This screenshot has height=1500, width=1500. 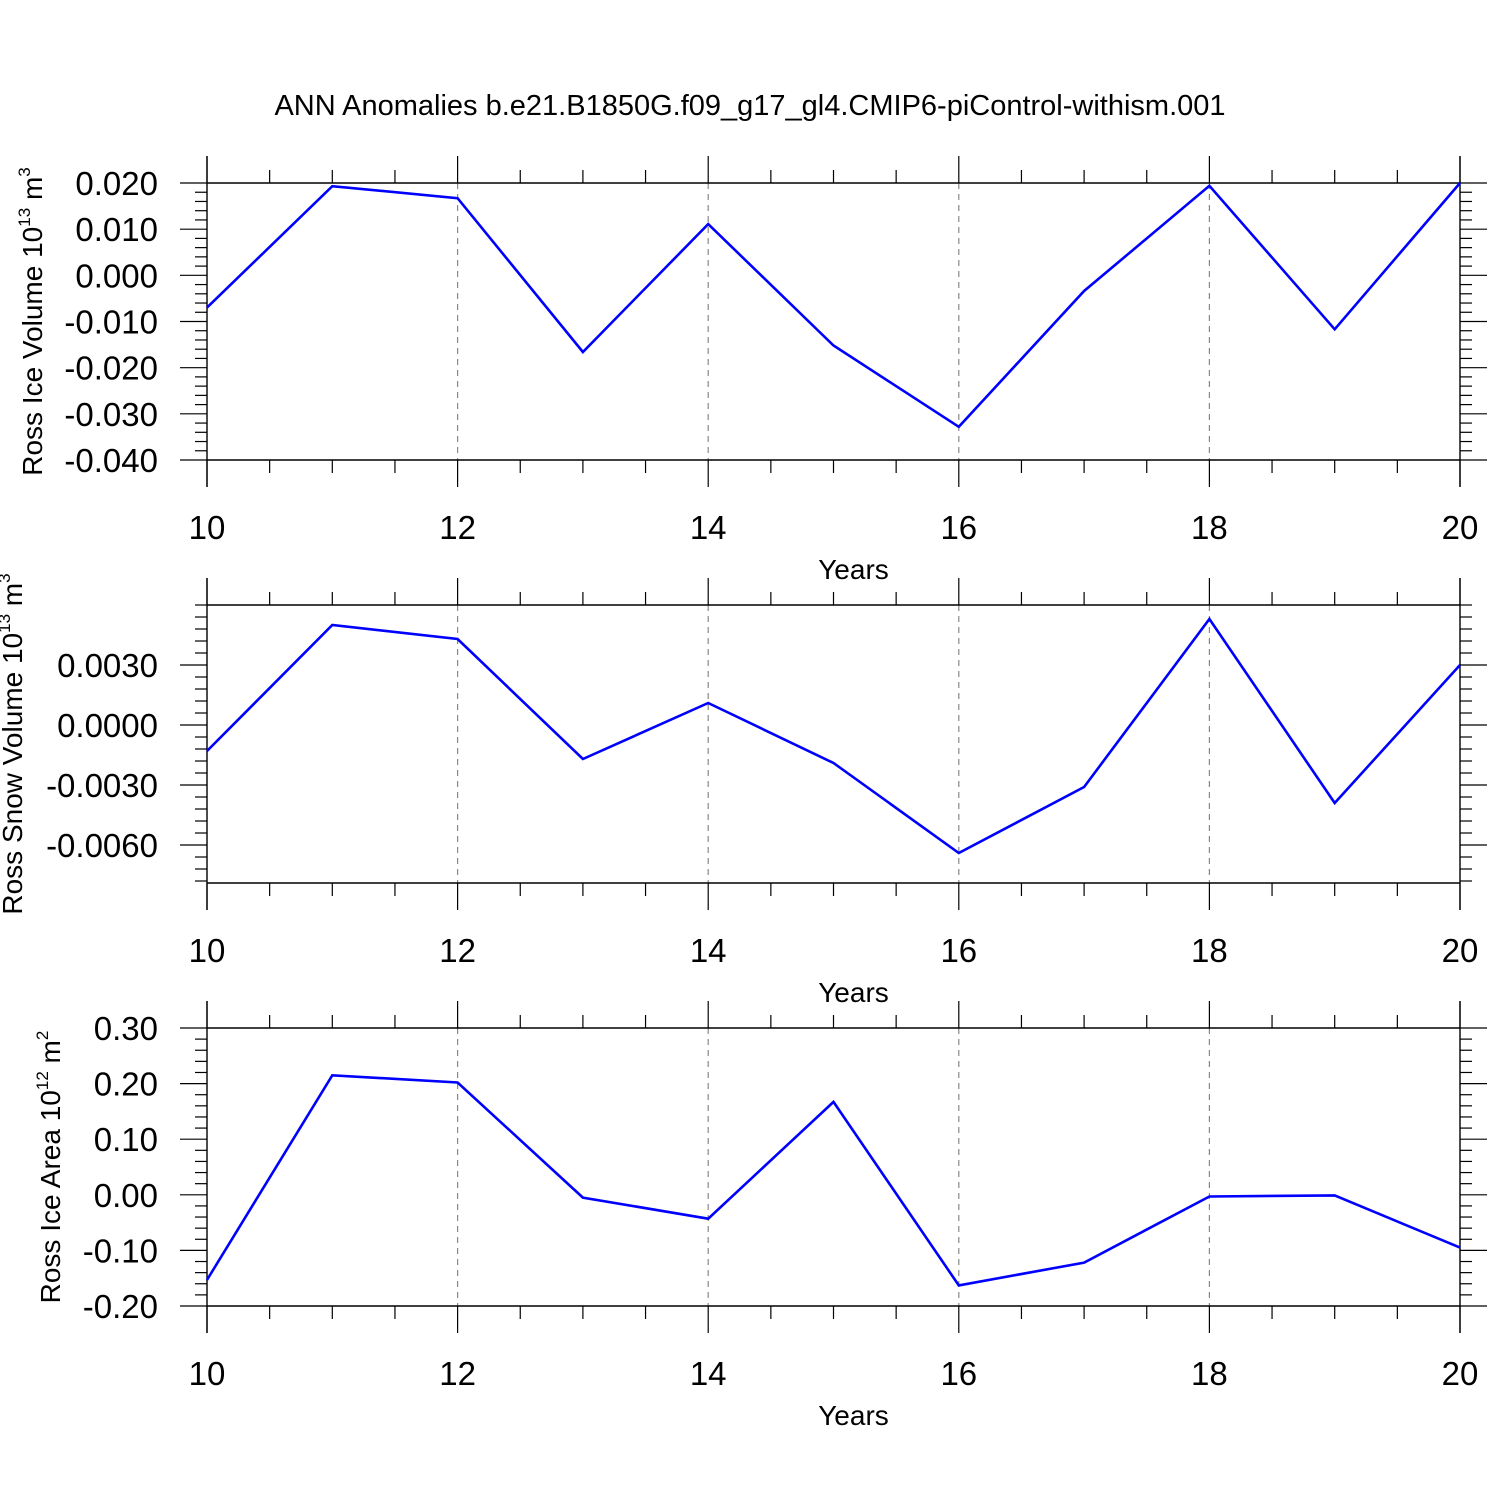 I want to click on y-axis-title: Ross Ice Volume 1013 m3, so click(x=31, y=321).